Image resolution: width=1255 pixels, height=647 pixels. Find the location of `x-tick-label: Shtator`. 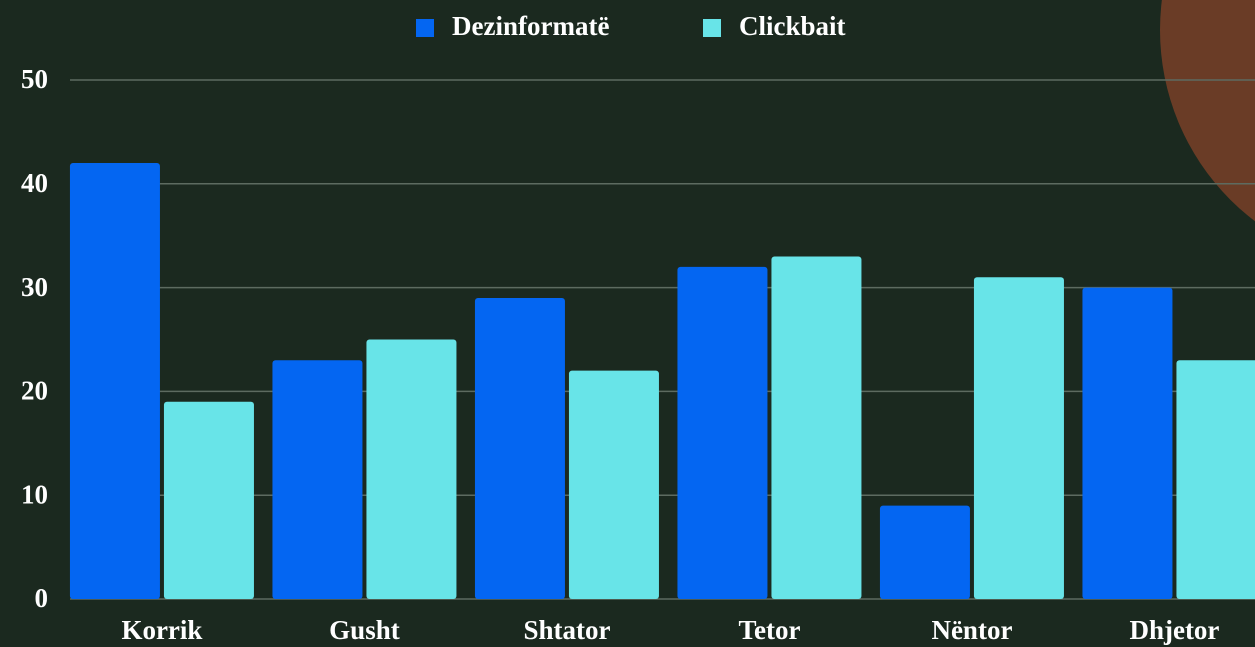

x-tick-label: Shtator is located at coordinates (566, 630).